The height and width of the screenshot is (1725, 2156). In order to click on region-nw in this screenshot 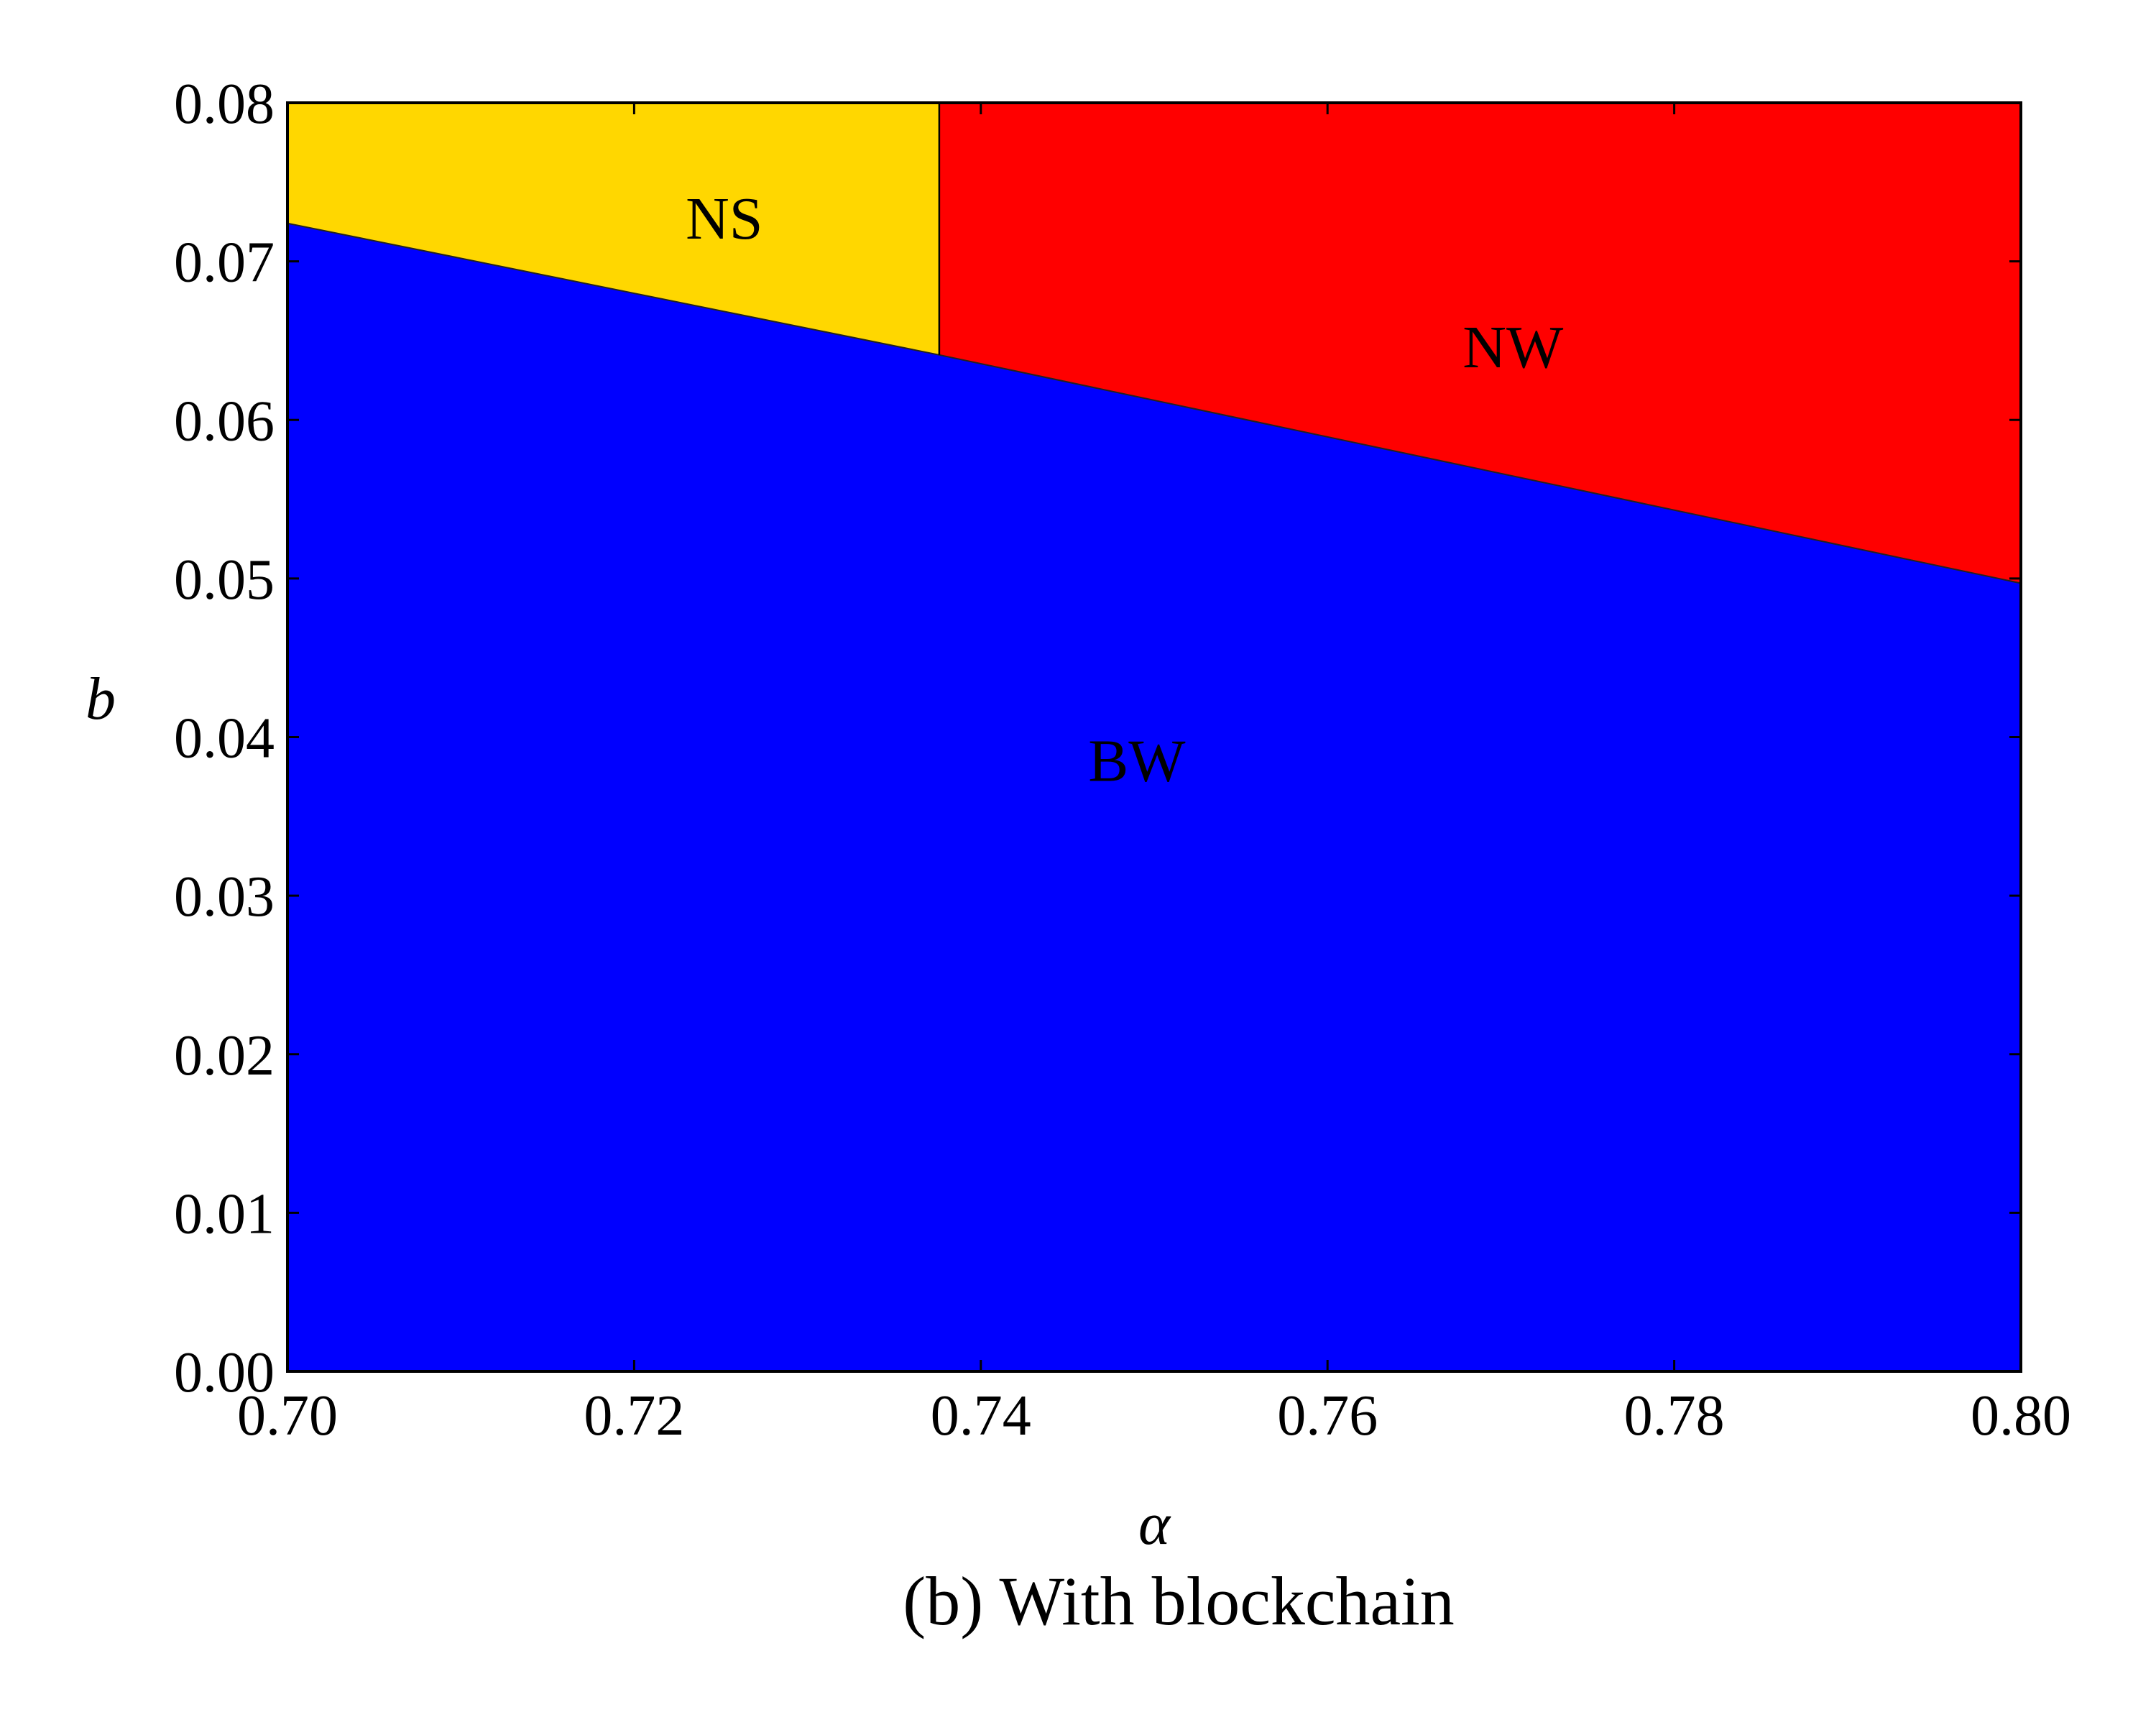, I will do `click(1480, 343)`.